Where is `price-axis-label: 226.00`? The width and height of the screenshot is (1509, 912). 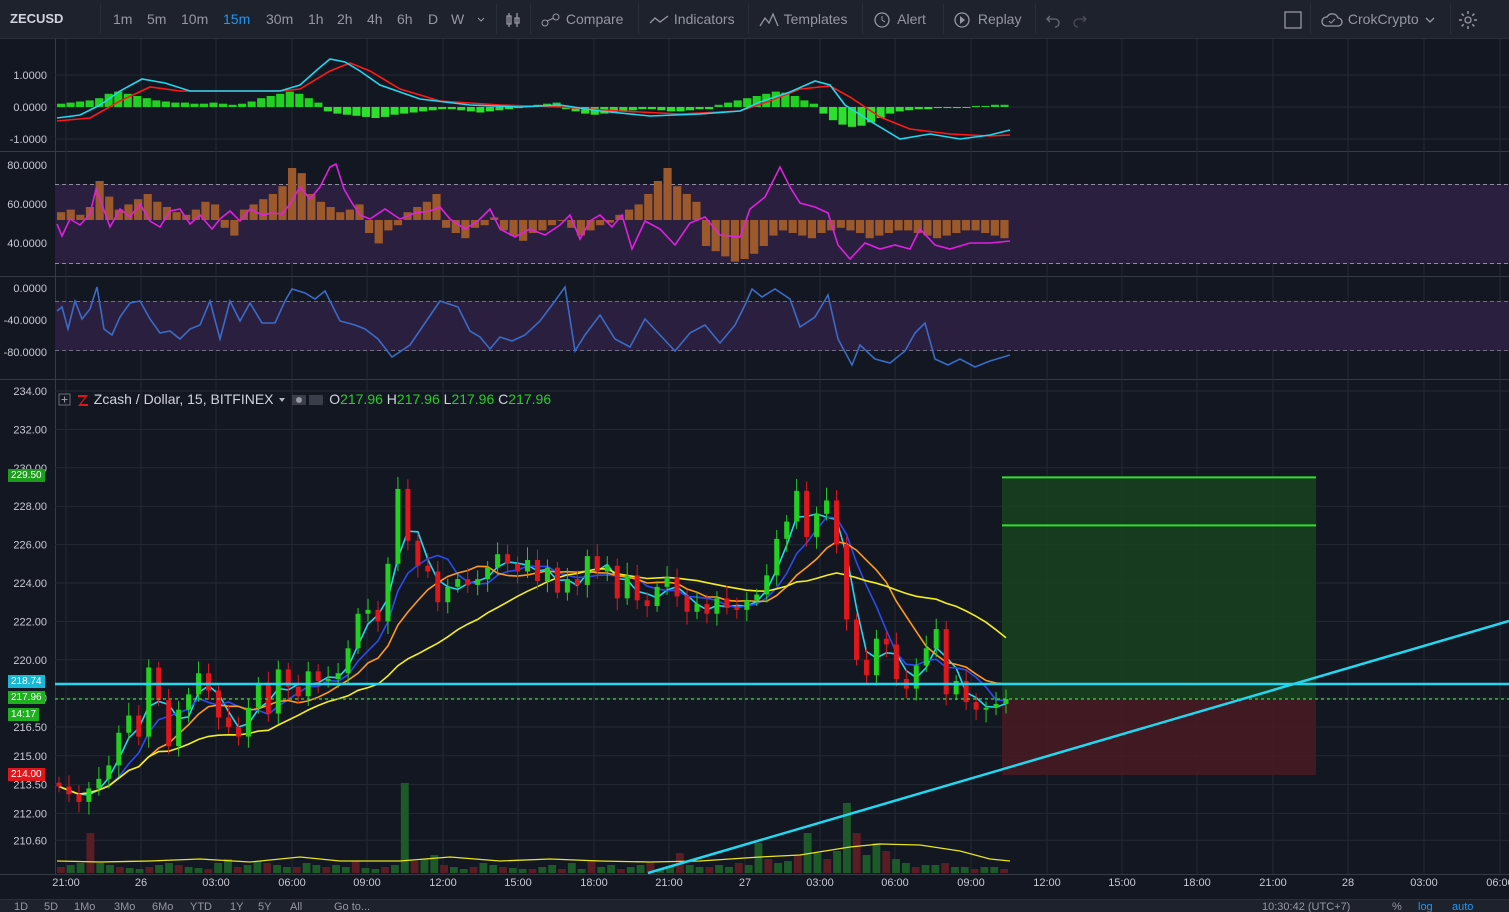
price-axis-label: 226.00 is located at coordinates (30, 546).